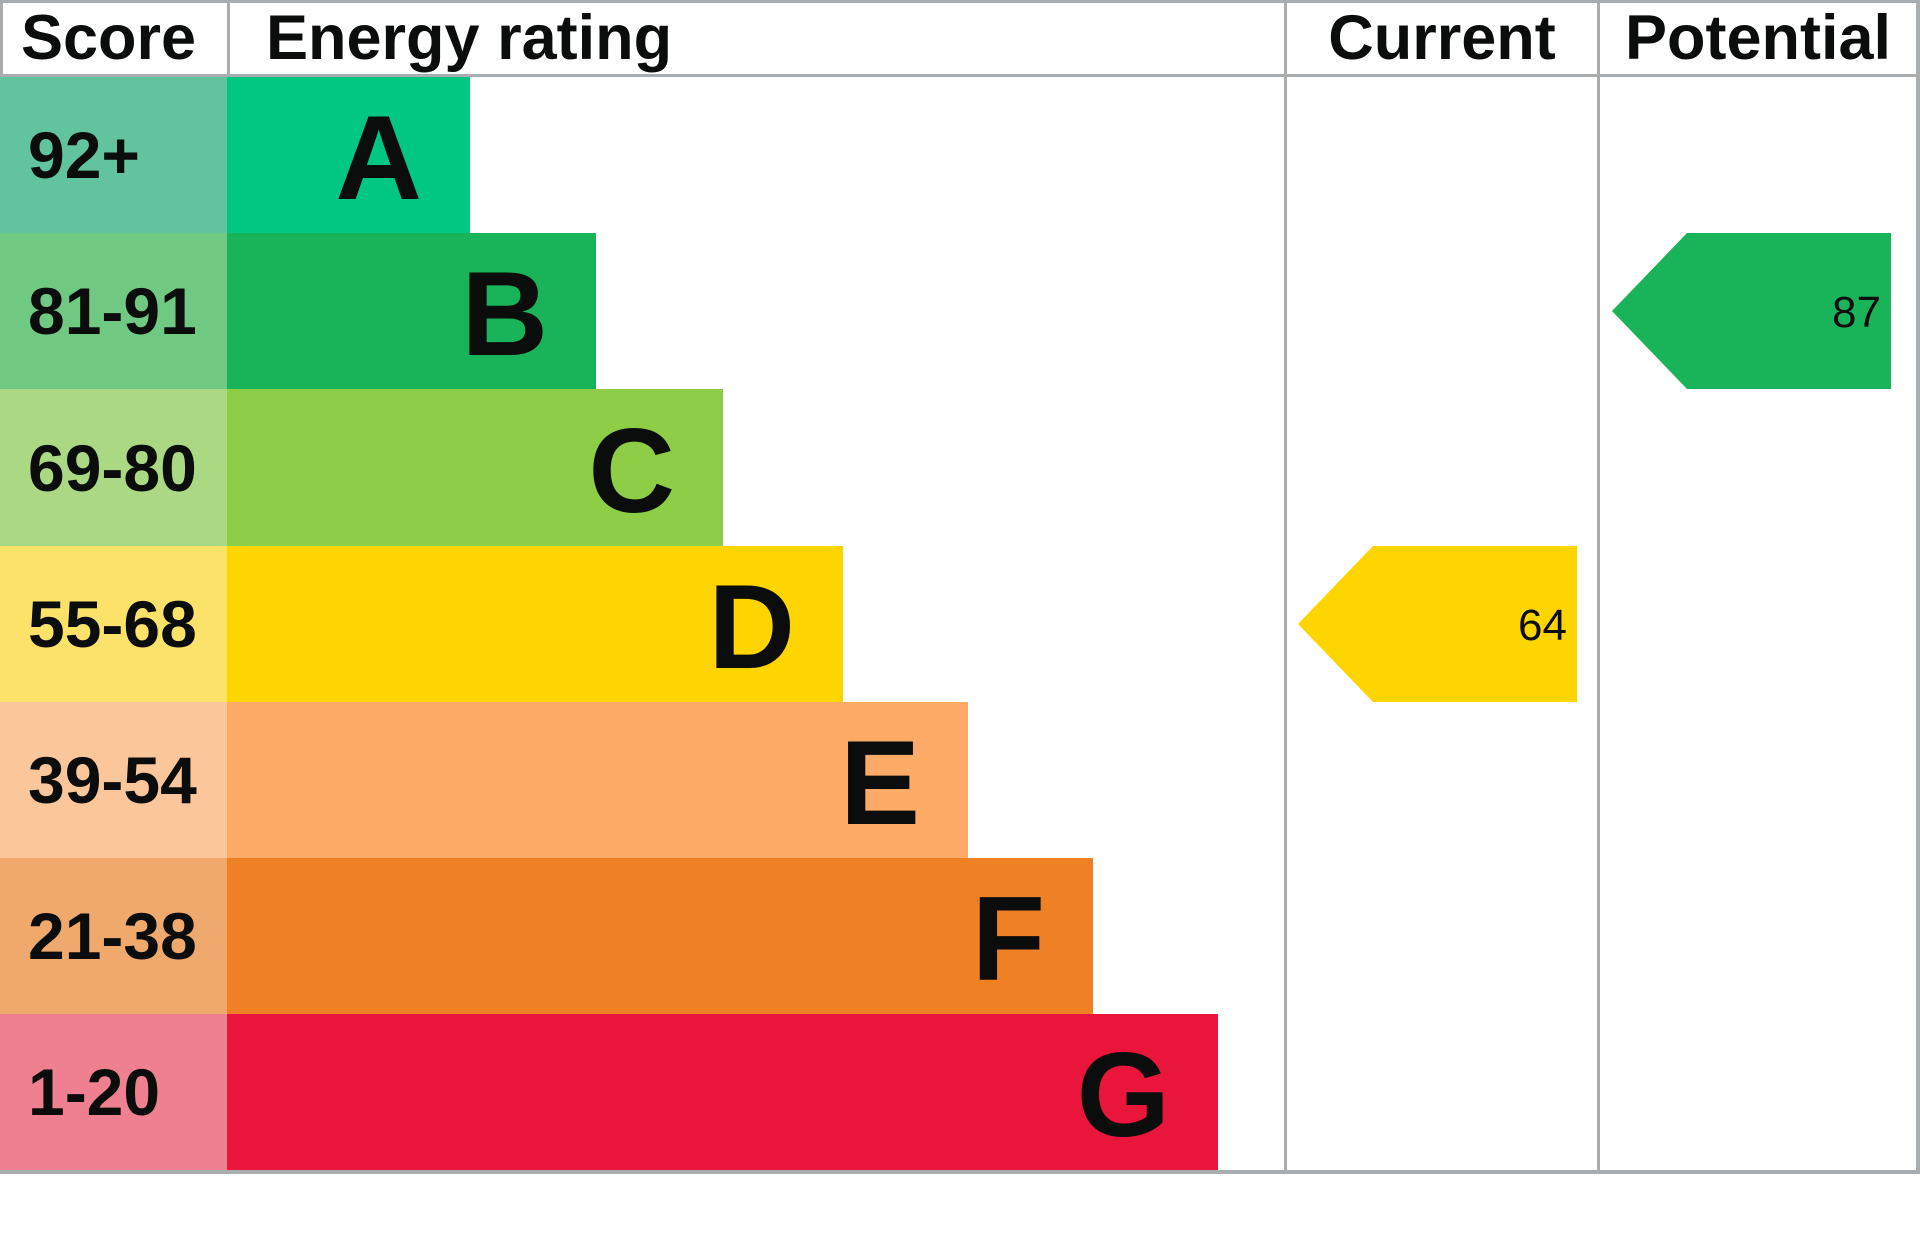 This screenshot has height=1249, width=1920. I want to click on border-score-column, so click(228, 38).